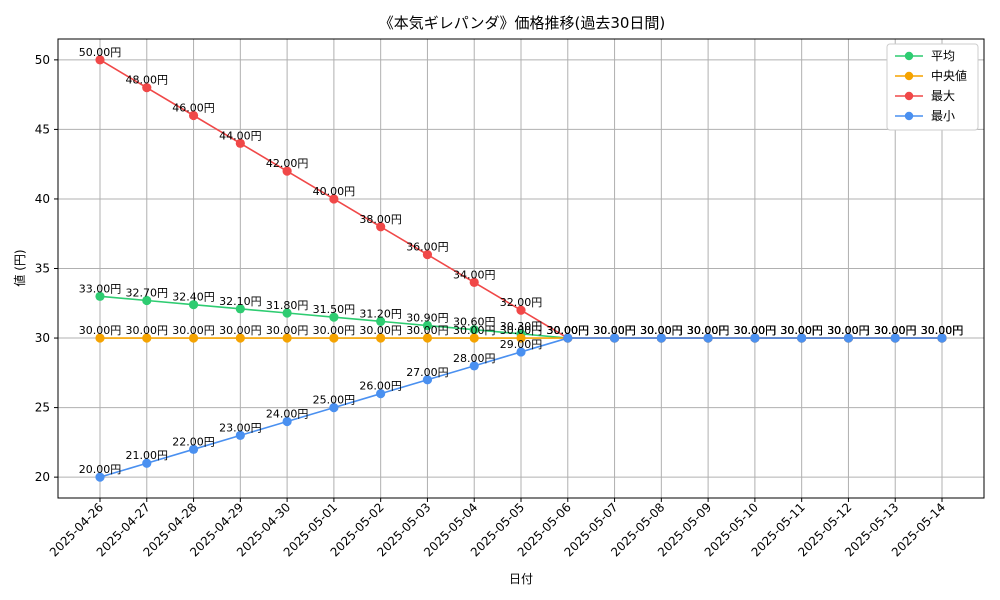 This screenshot has height=600, width=1000. I want to click on data-label-min-18: 30.00円, so click(942, 330).